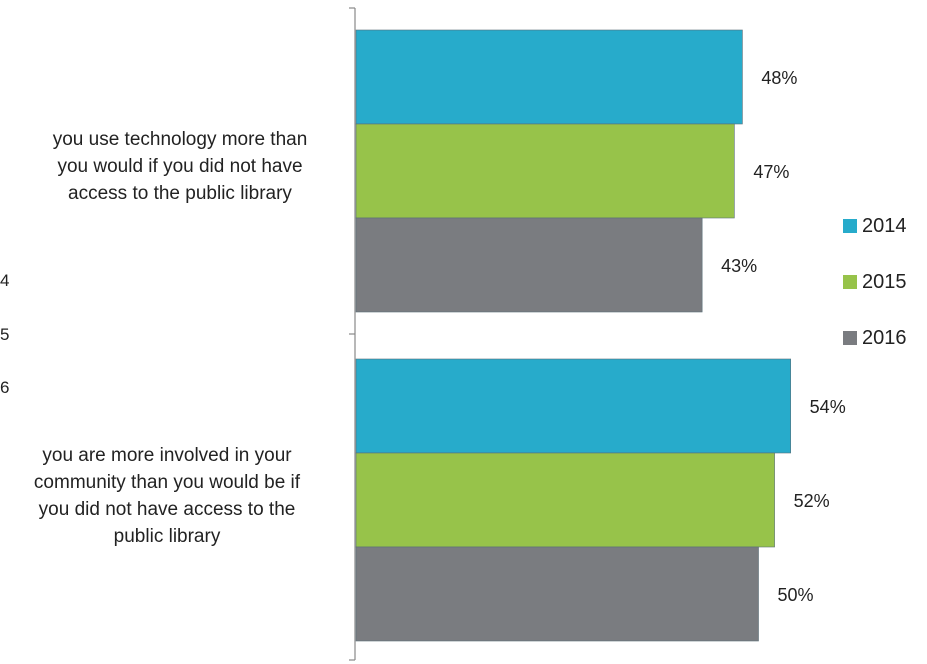 Image resolution: width=927 pixels, height=664 pixels. What do you see at coordinates (850, 338) in the screenshot?
I see `legend-swatch-2016` at bounding box center [850, 338].